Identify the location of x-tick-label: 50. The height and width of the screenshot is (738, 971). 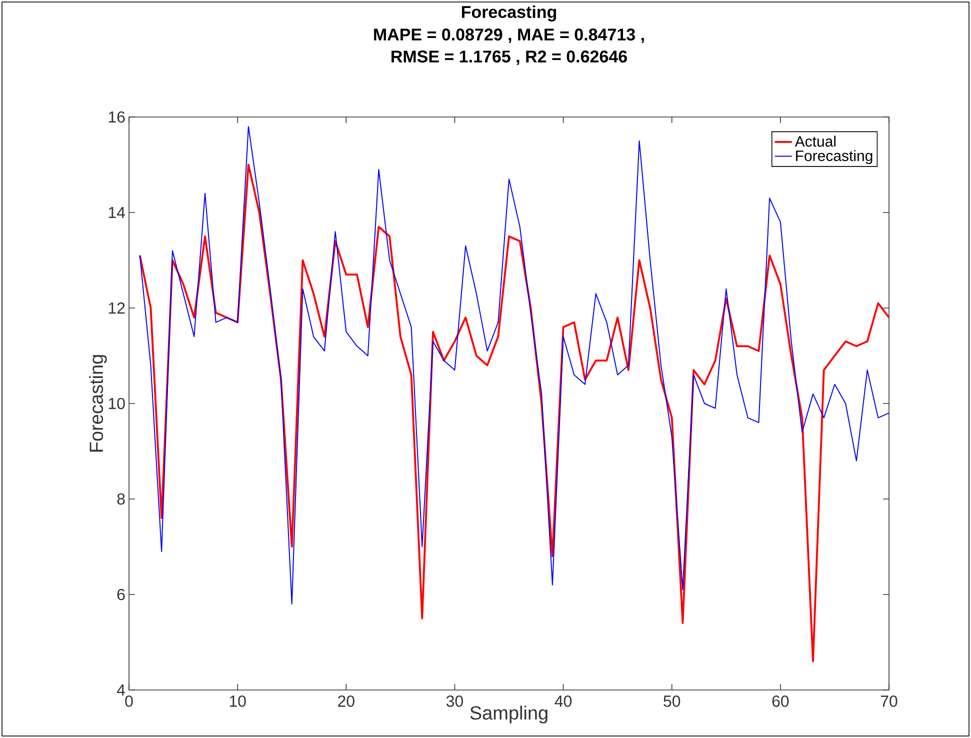
(672, 701).